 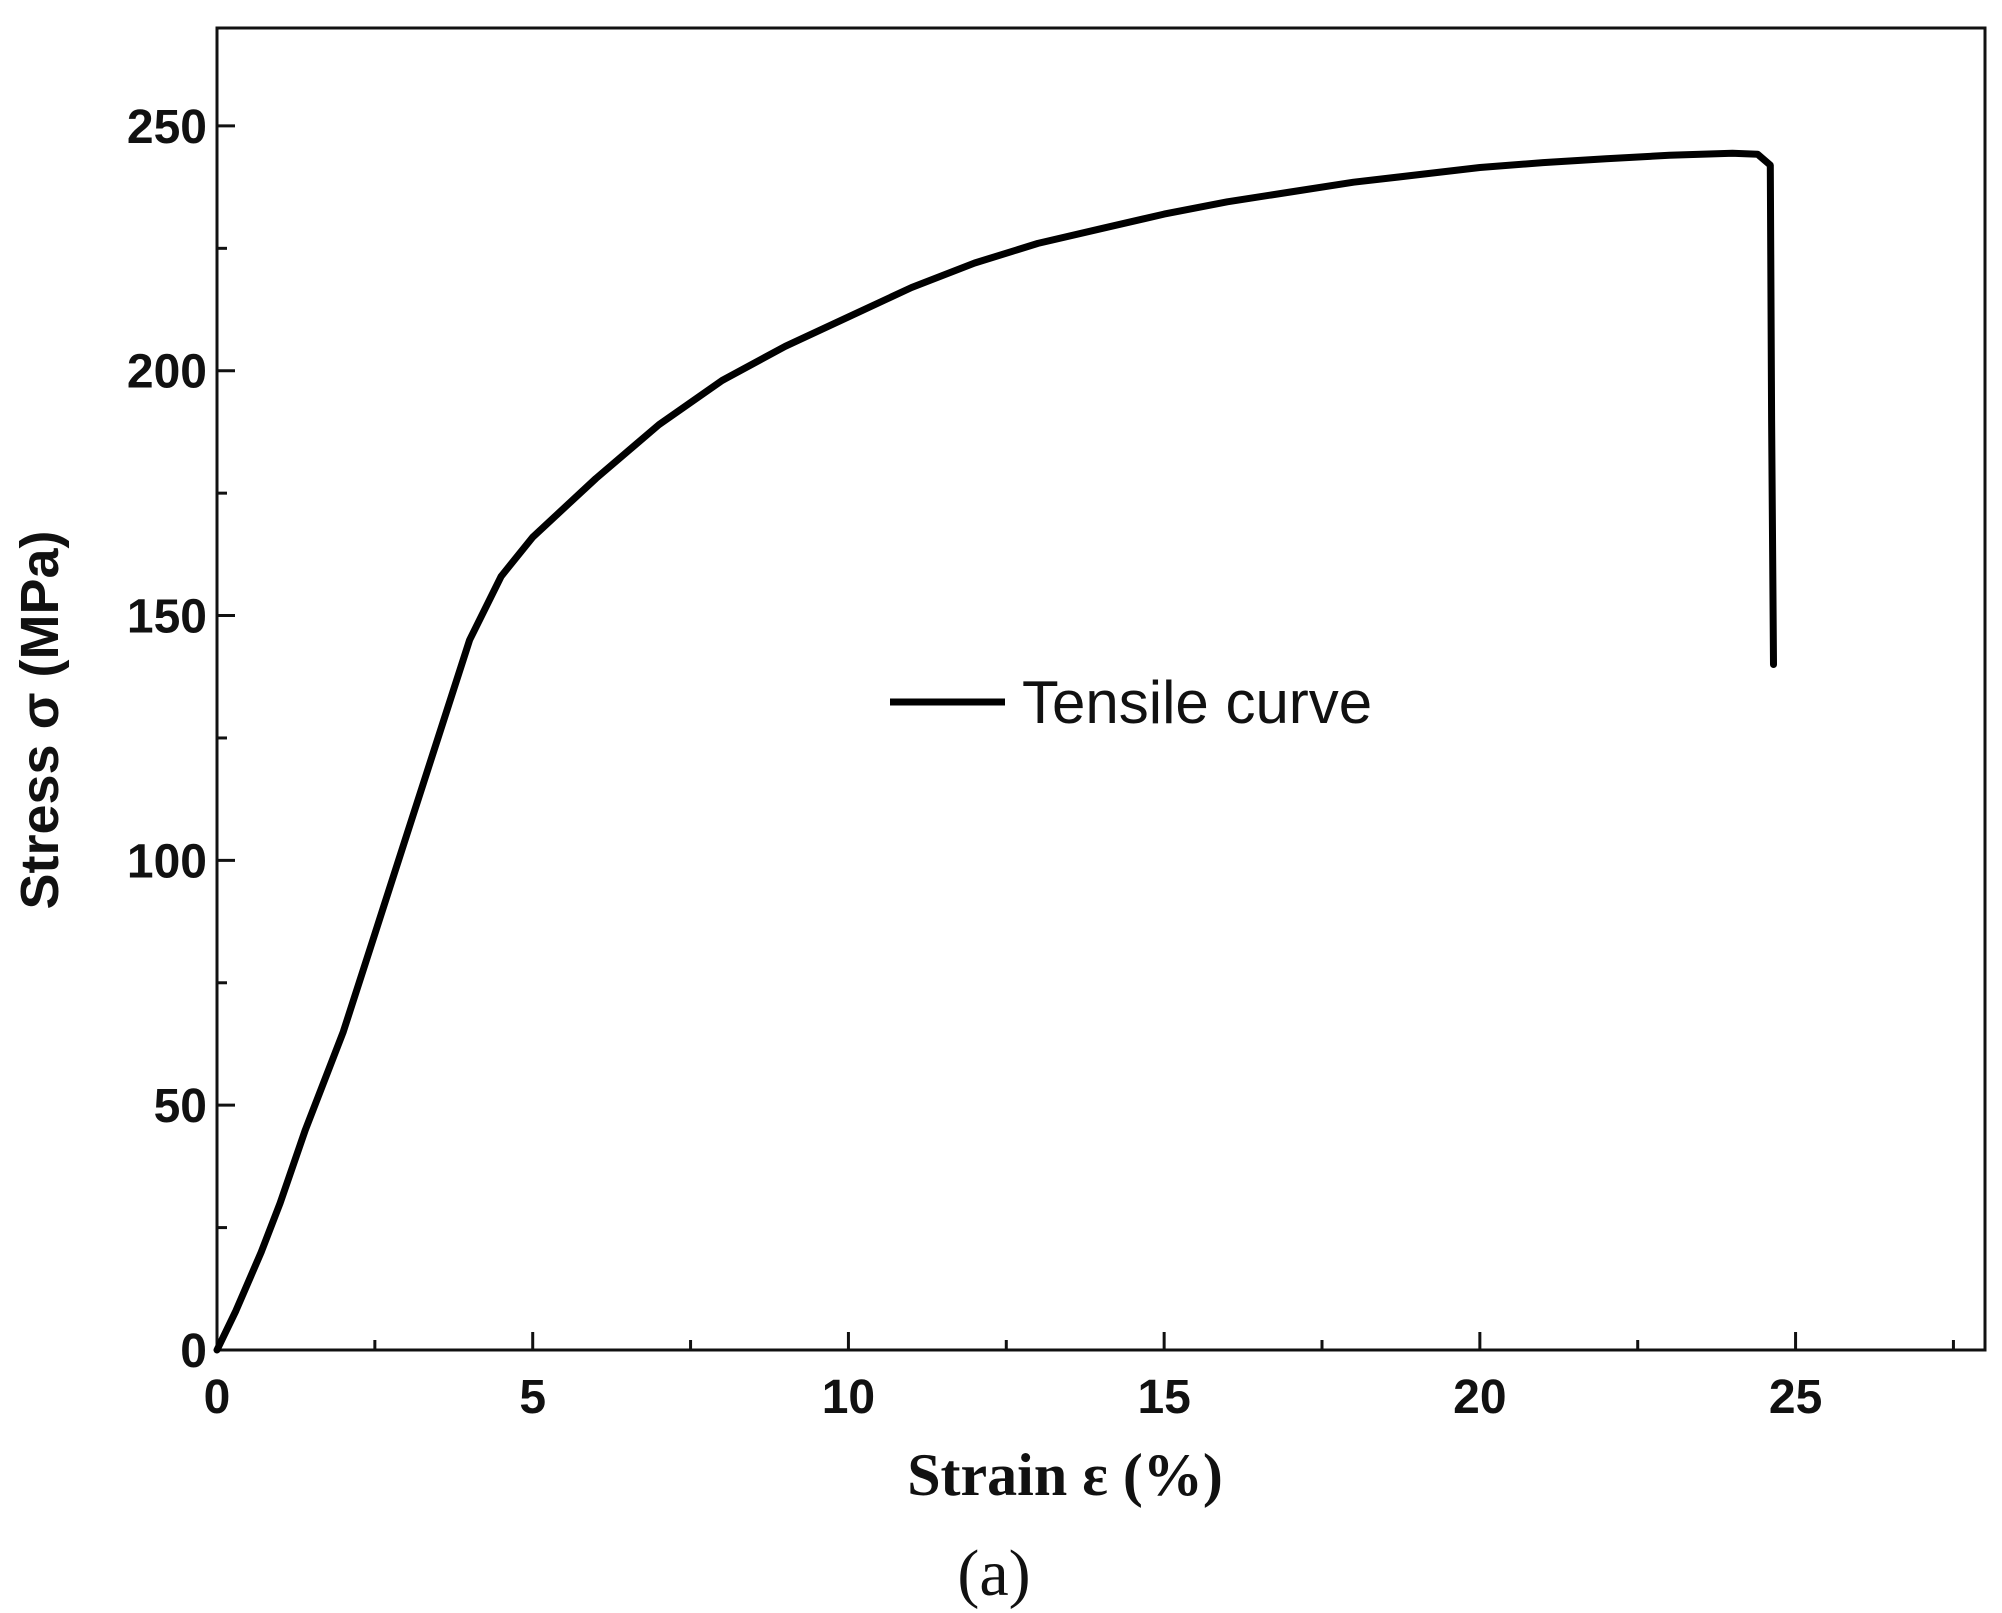 I want to click on x-tick-label: 5, so click(x=532, y=1397).